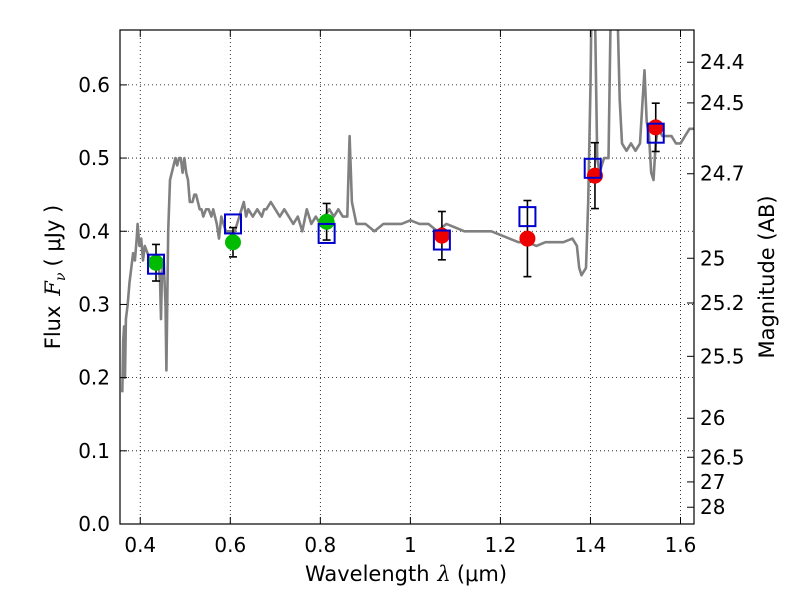 The width and height of the screenshot is (800, 600). Describe the element at coordinates (94, 85) in the screenshot. I see `y-tick-label: 0.6` at that location.